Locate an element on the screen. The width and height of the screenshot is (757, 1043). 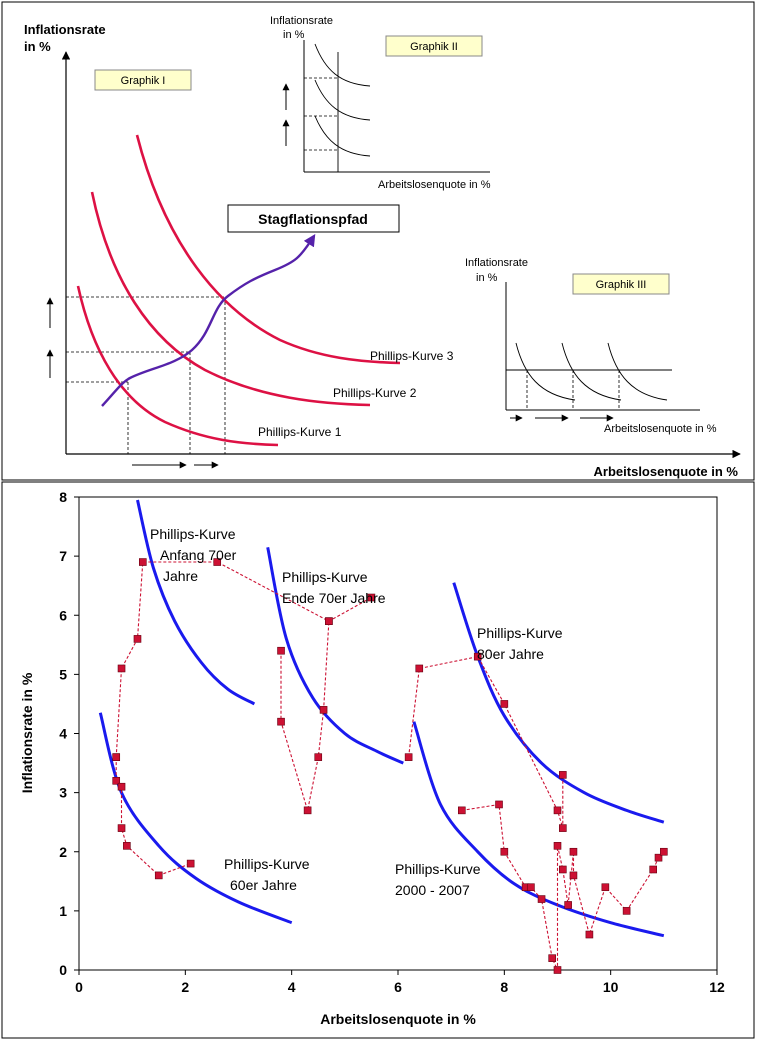
graphik-3-label: Graphik III is located at coordinates (621, 285).